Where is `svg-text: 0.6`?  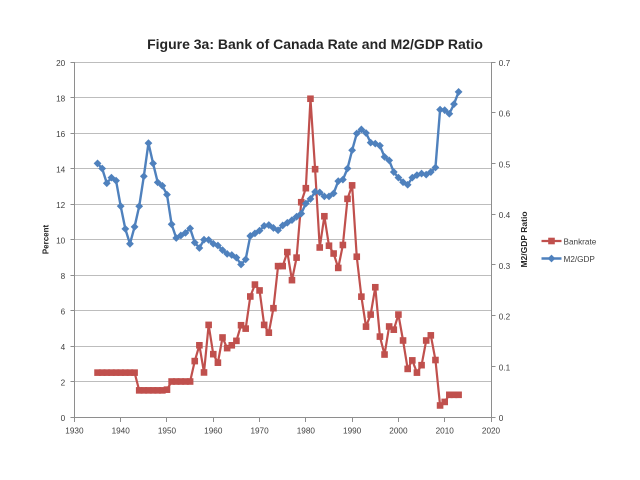
svg-text: 0.6 is located at coordinates (505, 114).